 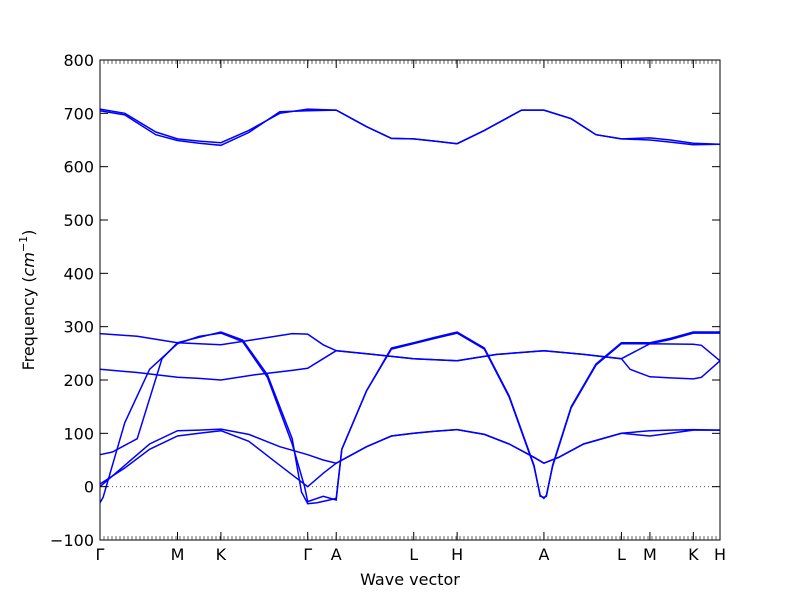 I want to click on y-tick-label: 0, so click(x=89, y=487).